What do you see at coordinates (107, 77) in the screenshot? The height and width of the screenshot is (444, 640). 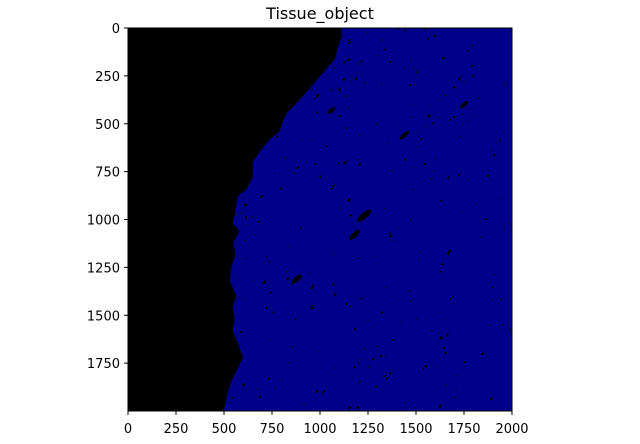 I see `y-tick-label: 250` at bounding box center [107, 77].